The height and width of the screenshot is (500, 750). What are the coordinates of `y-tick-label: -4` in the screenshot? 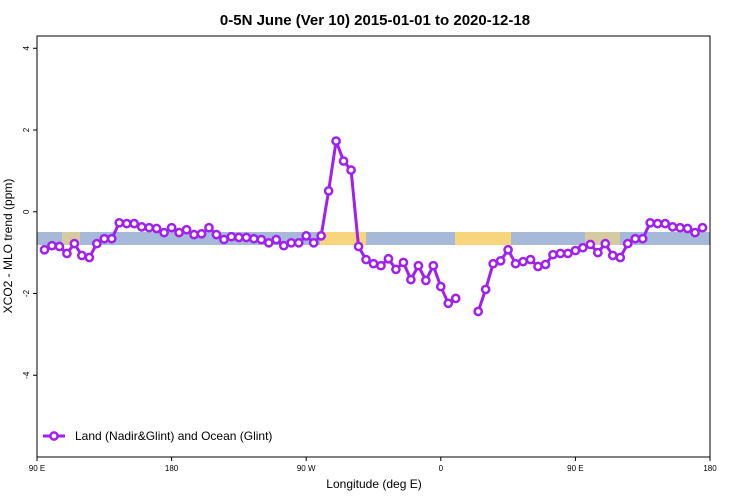 It's located at (26, 375).